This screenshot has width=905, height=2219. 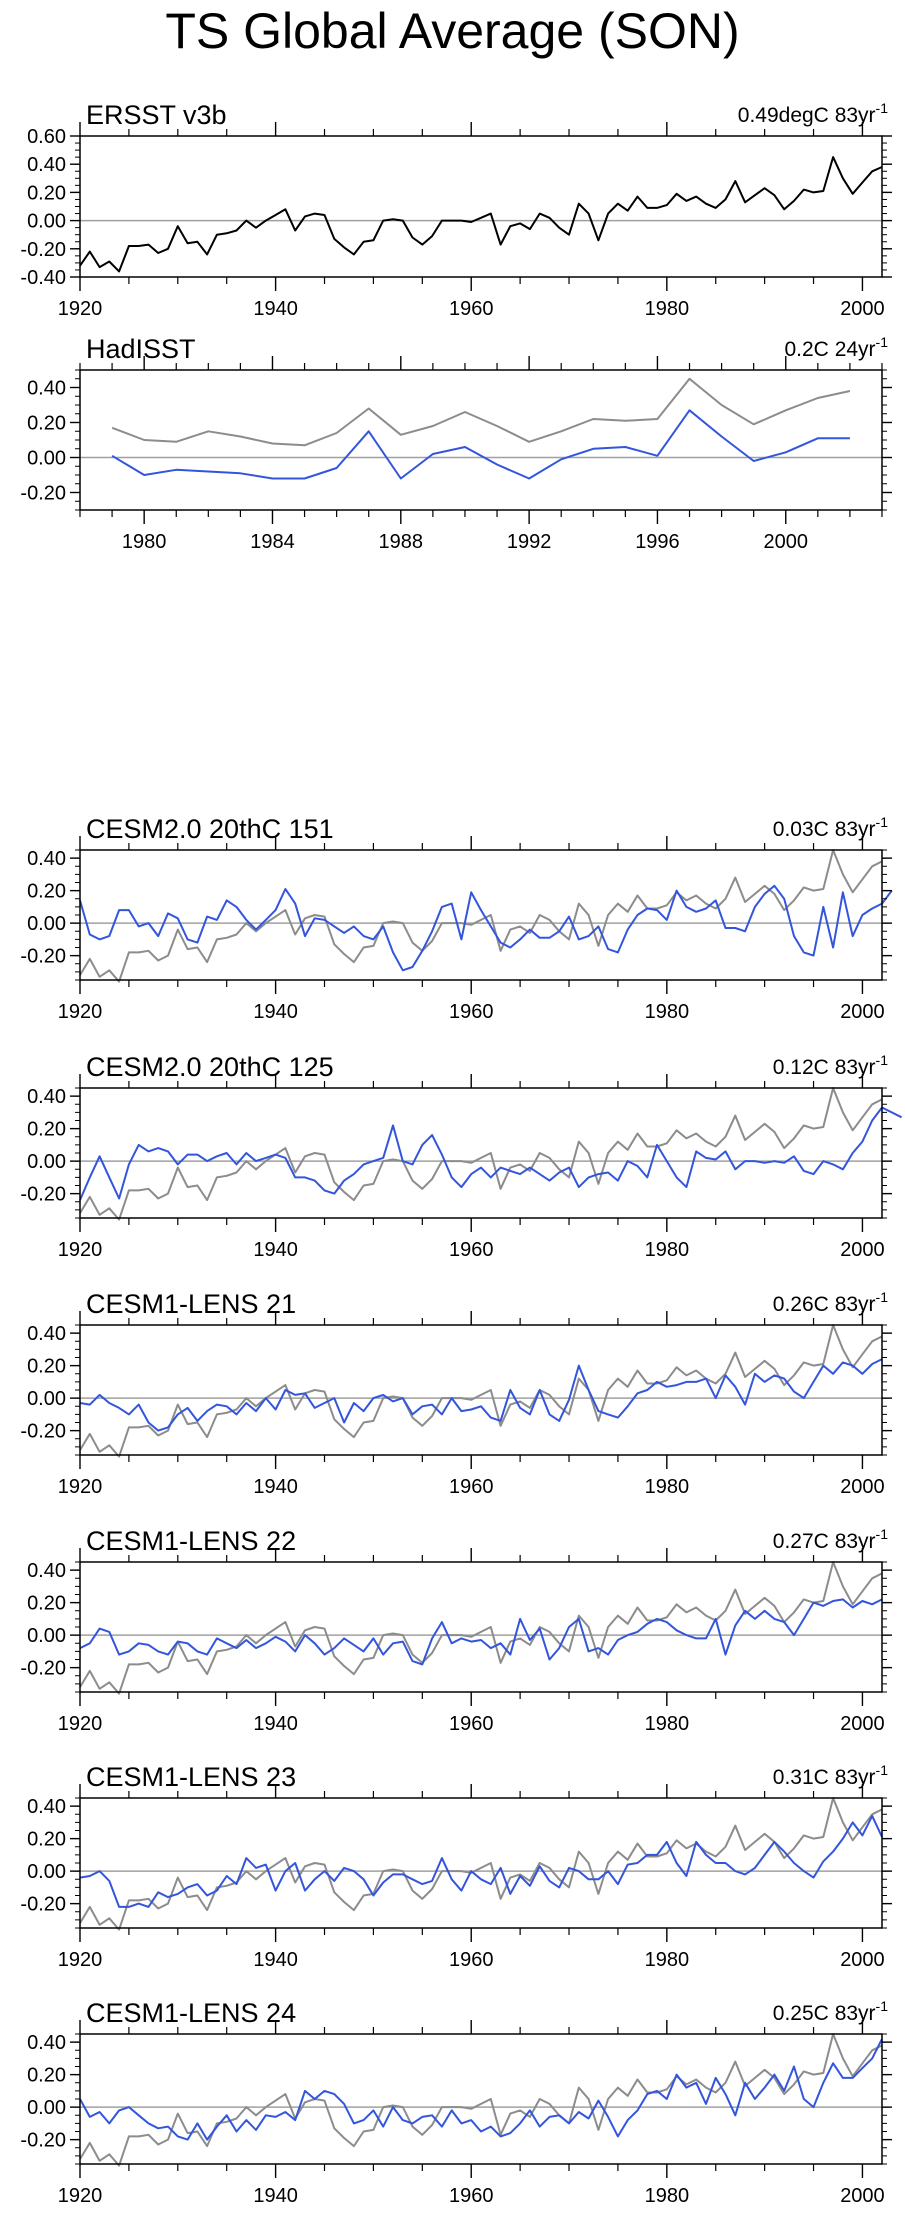 I want to click on x-tick-label: 1996, so click(x=657, y=542).